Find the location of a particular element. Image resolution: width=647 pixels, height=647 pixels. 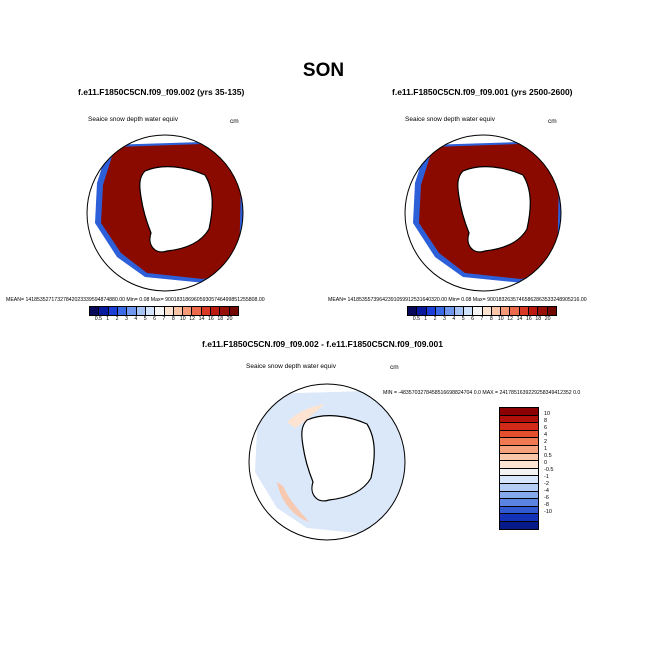

panel2-antarctica is located at coordinates (494, 209).